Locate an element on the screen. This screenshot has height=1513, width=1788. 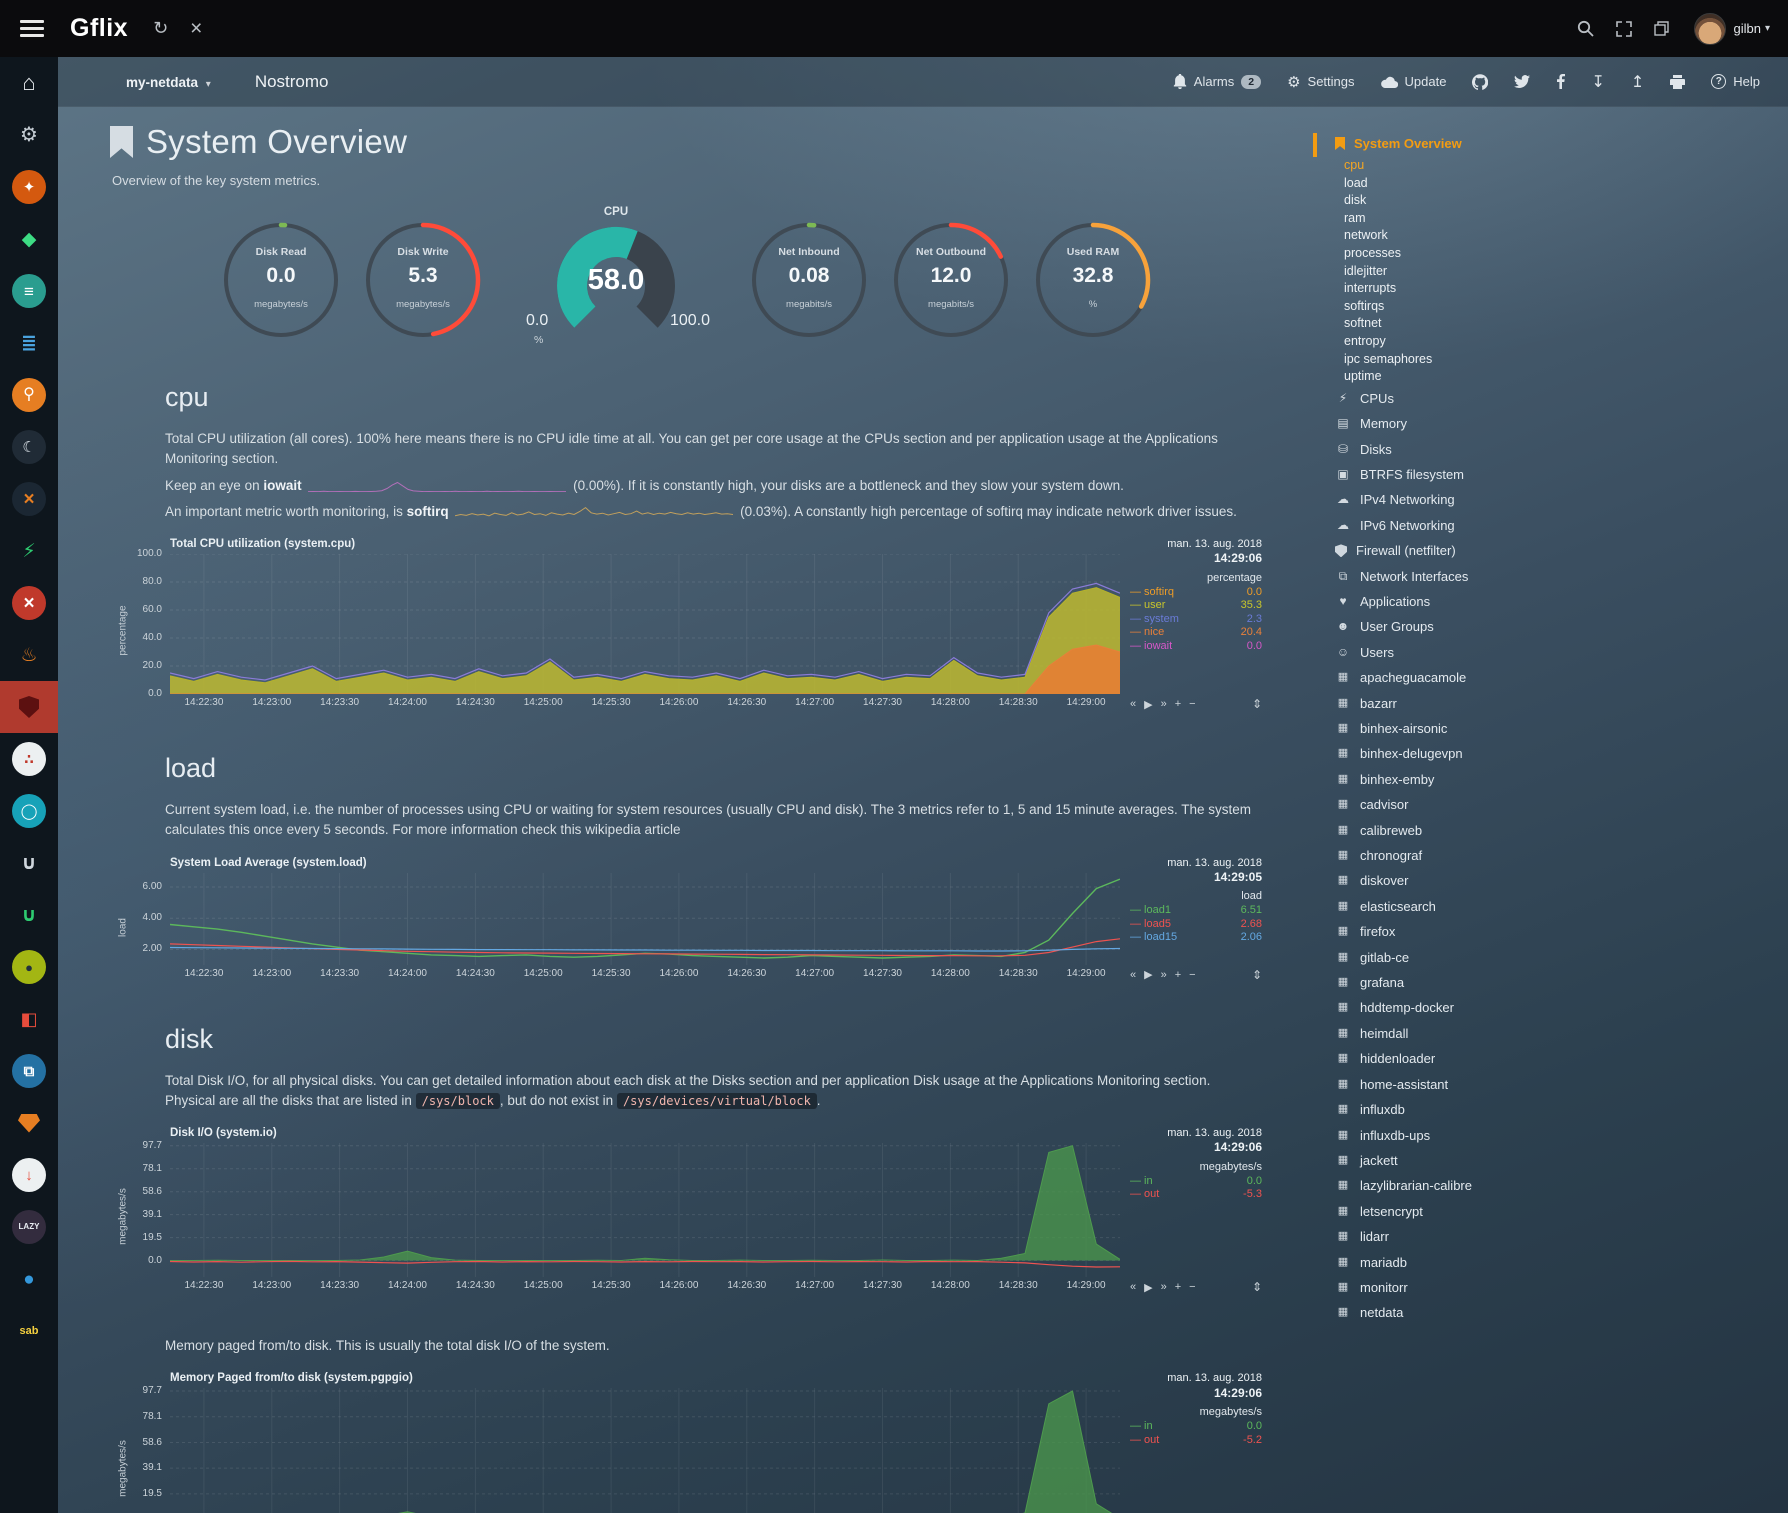
menu-section-ipv4-networking: ☁ IPv4 Networking is located at coordinates (1543, 499).